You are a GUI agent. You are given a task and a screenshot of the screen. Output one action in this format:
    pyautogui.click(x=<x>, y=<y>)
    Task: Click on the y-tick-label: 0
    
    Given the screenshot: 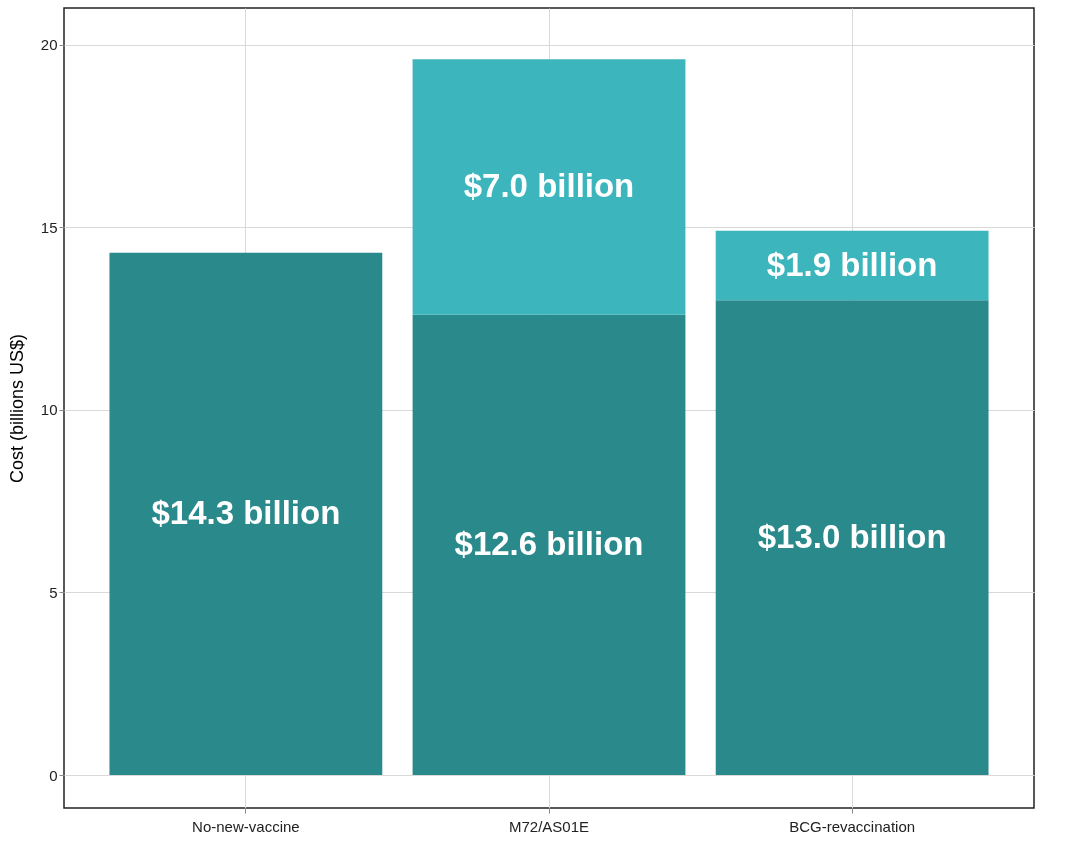 What is the action you would take?
    pyautogui.click(x=53, y=775)
    